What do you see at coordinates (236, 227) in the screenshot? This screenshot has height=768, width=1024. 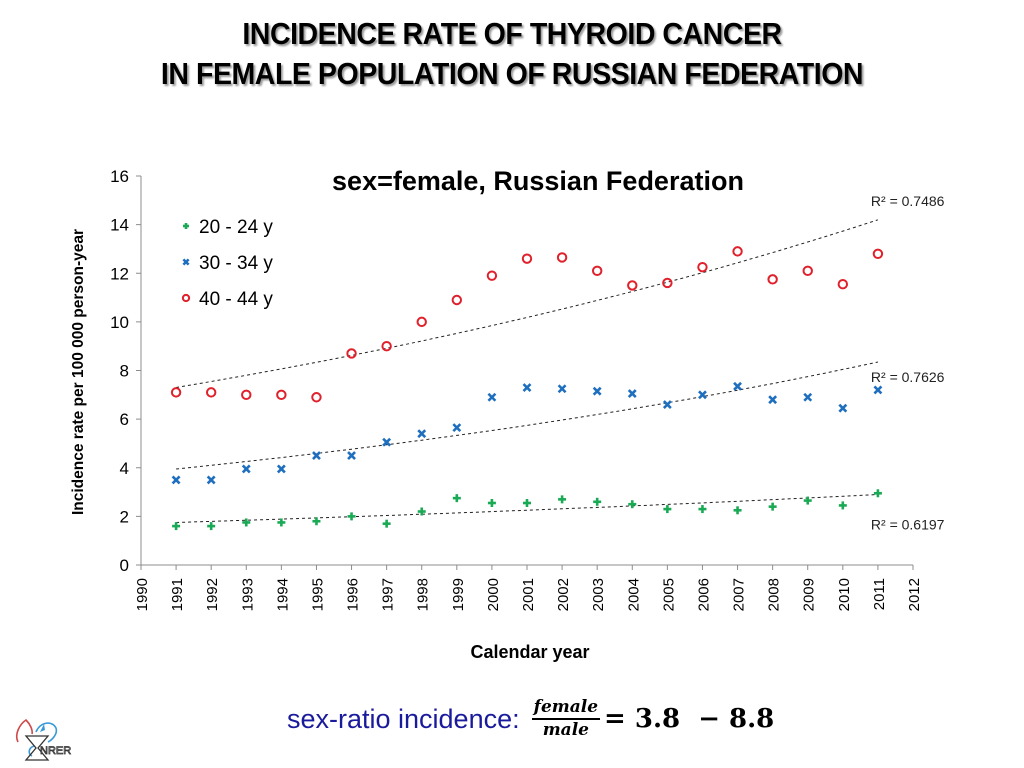 I see `legend-label: 20 - 24 y` at bounding box center [236, 227].